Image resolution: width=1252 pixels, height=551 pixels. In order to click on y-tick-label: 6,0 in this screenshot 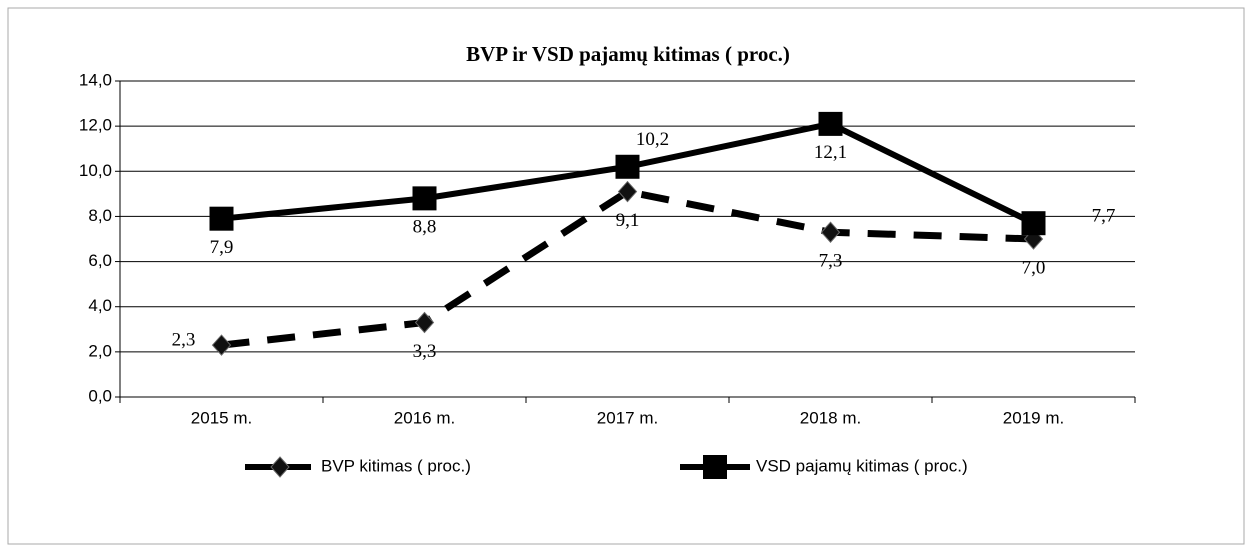, I will do `click(100, 260)`.